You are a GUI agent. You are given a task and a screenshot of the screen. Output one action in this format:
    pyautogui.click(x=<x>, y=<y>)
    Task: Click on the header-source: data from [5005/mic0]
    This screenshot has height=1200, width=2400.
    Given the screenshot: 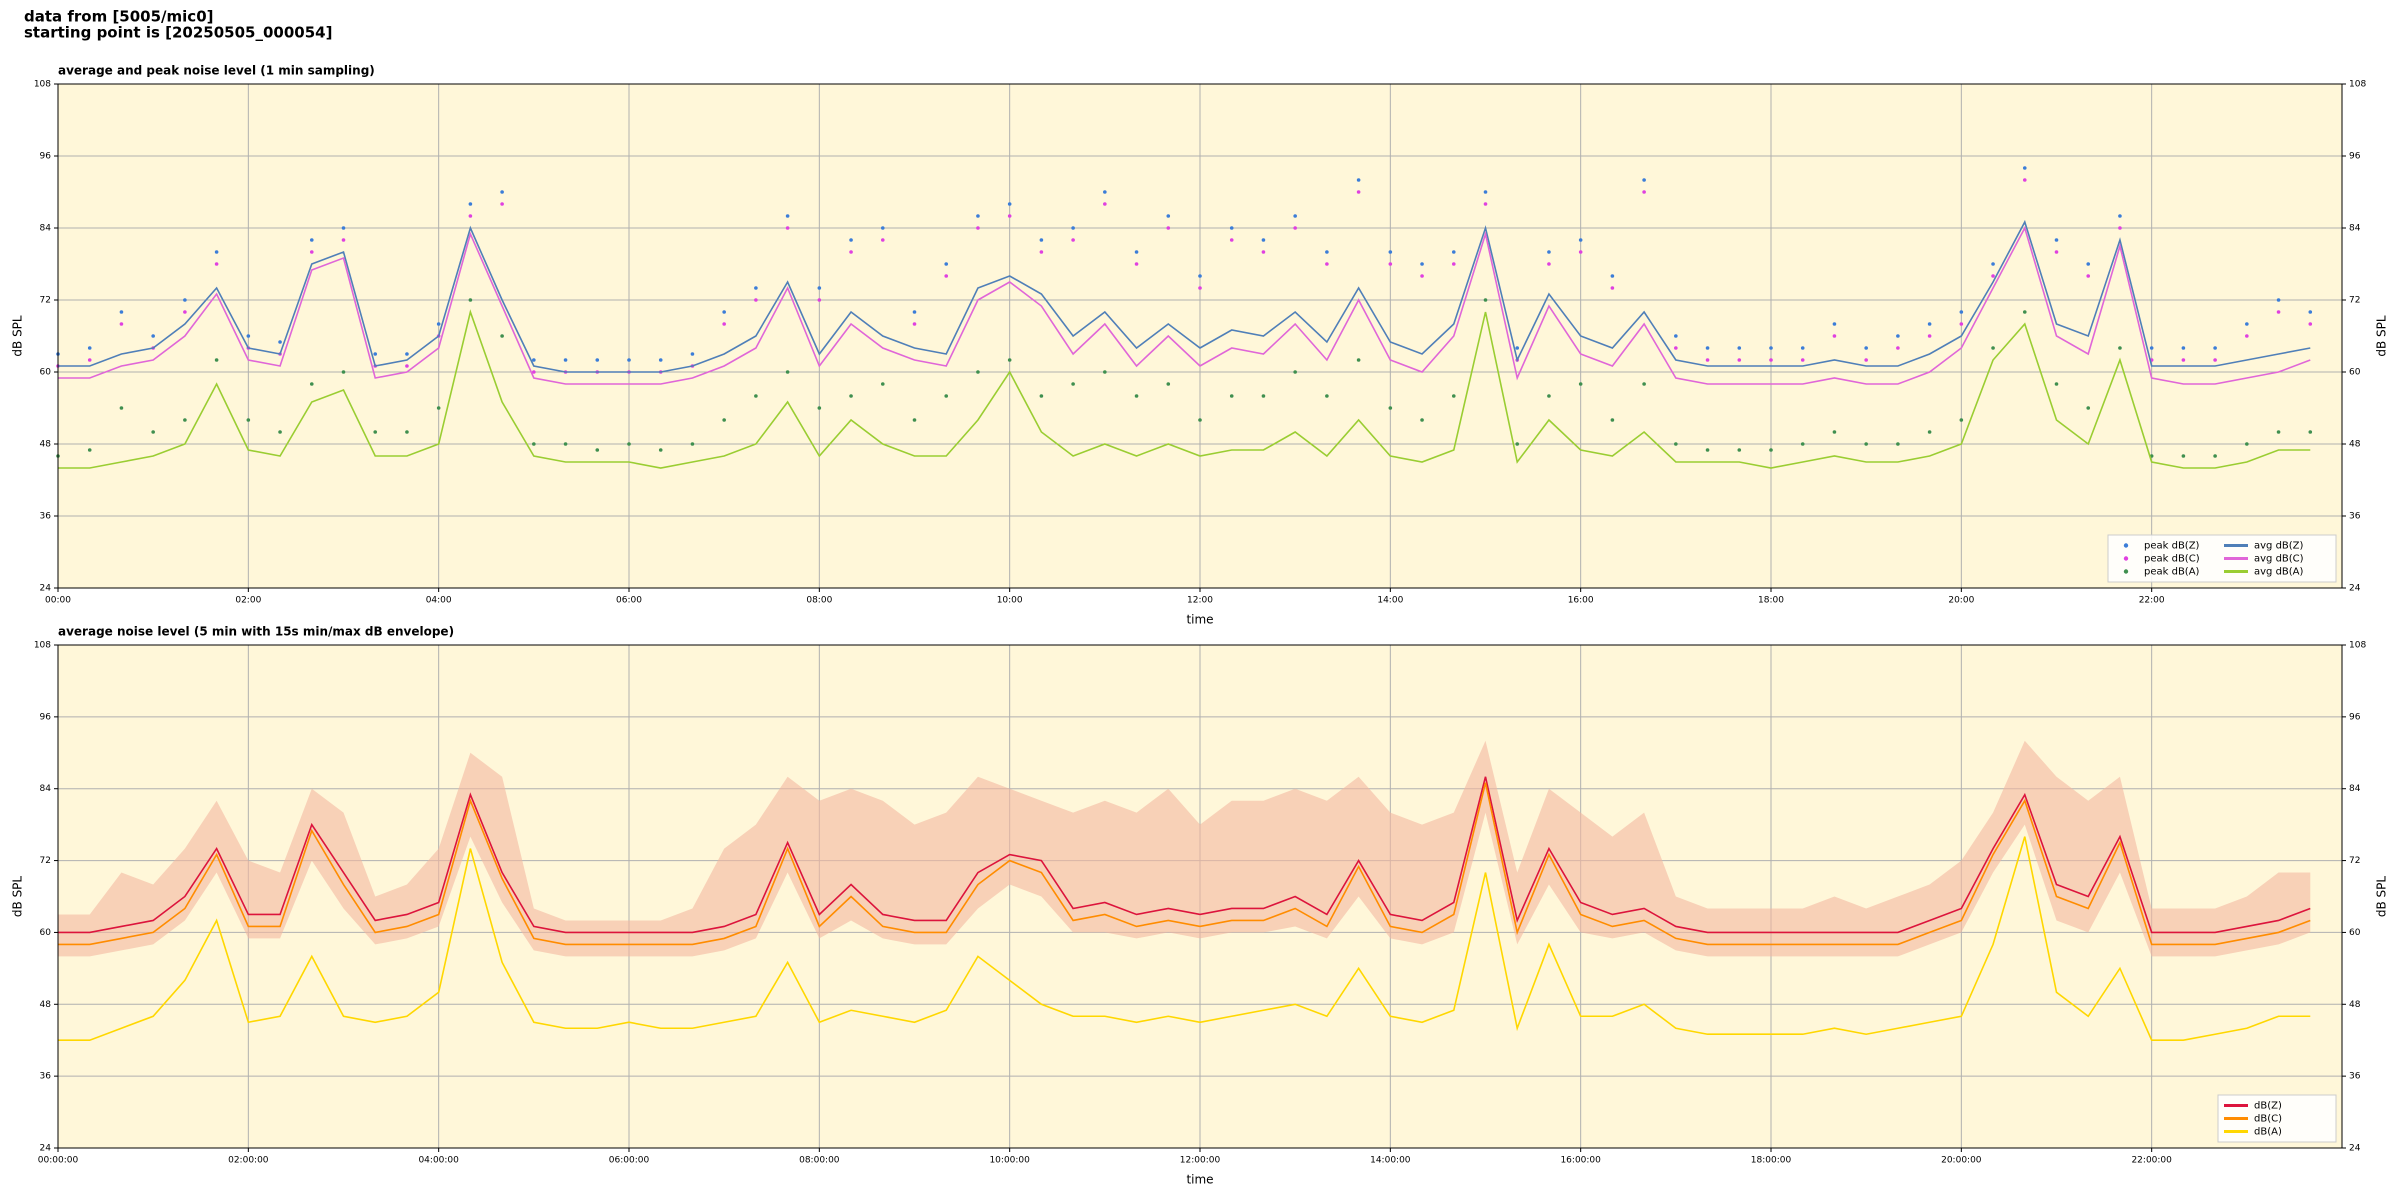 What is the action you would take?
    pyautogui.click(x=119, y=17)
    